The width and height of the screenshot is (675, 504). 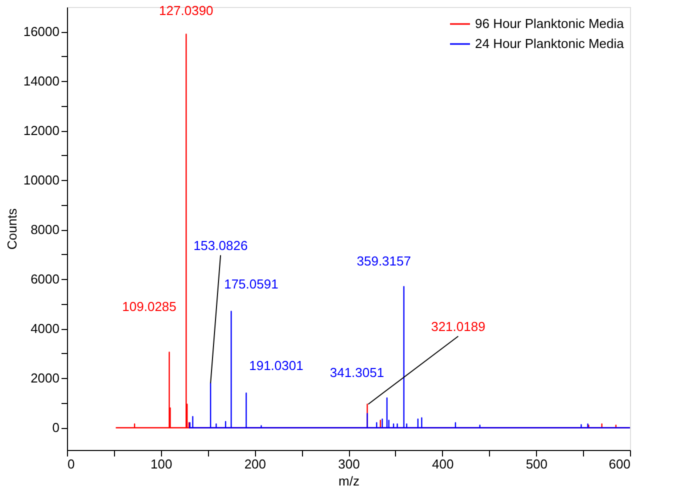 What do you see at coordinates (12, 229) in the screenshot?
I see `y-axis-title: Counts` at bounding box center [12, 229].